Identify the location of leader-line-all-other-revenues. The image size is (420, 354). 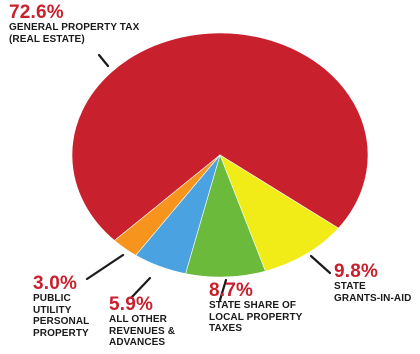
(140, 288).